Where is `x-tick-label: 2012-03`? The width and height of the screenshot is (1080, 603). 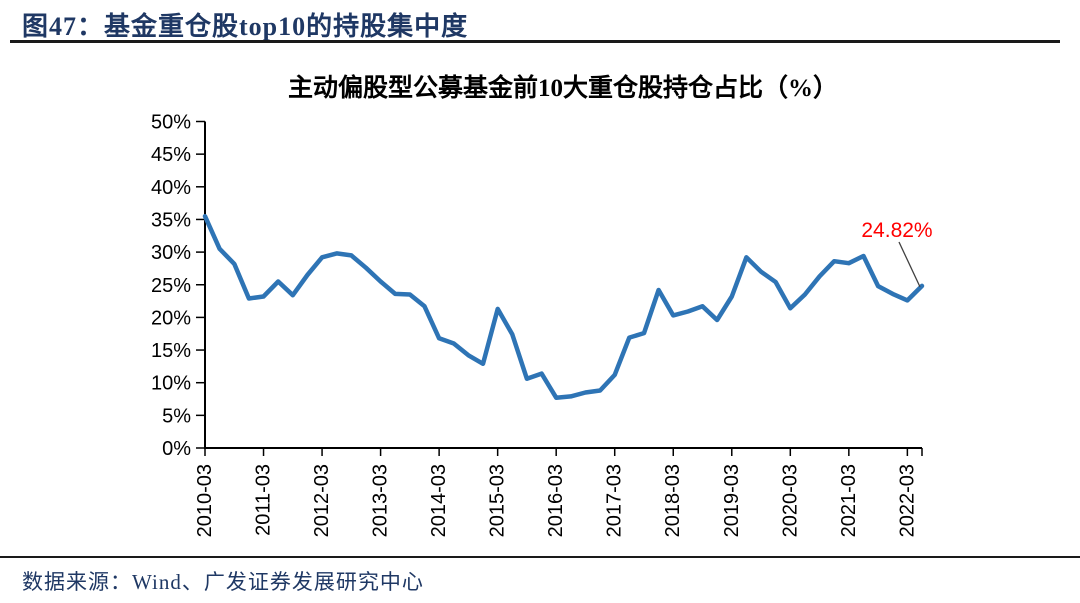
x-tick-label: 2012-03 is located at coordinates (322, 500).